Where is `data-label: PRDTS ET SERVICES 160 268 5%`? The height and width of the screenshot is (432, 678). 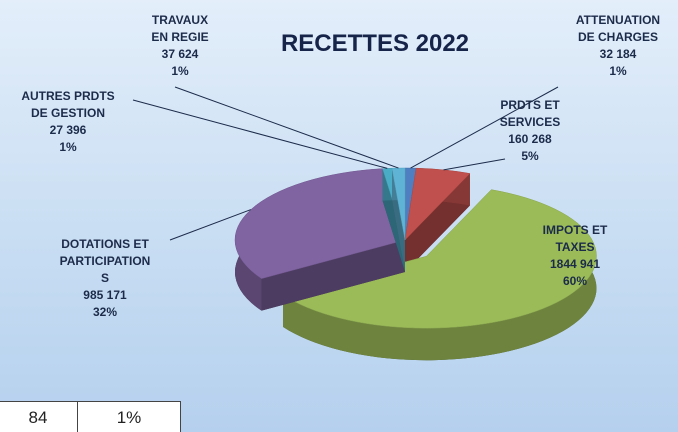 data-label: PRDTS ET SERVICES 160 268 5% is located at coordinates (530, 131).